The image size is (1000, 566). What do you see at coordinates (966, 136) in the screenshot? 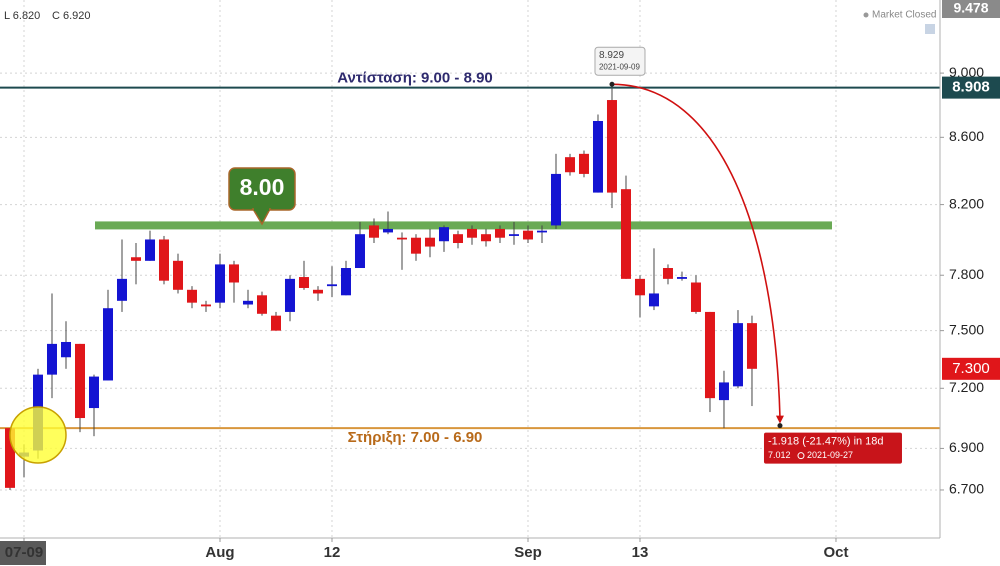
I see `y-tick-label: 8.600` at bounding box center [966, 136].